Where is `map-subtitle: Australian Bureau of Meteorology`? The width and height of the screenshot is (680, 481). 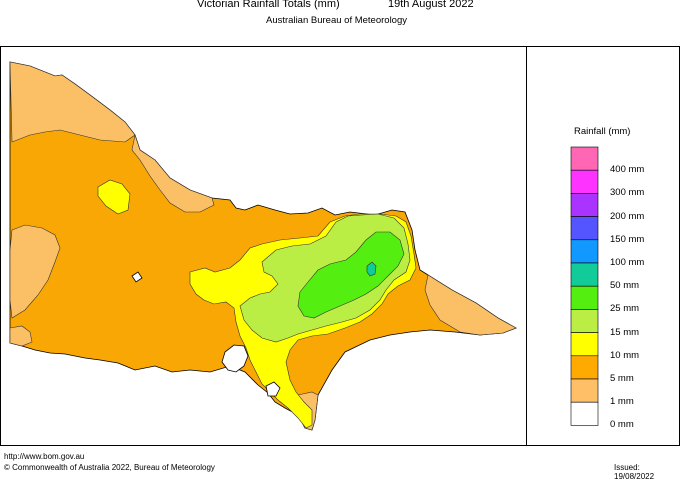 map-subtitle: Australian Bureau of Meteorology is located at coordinates (336, 20).